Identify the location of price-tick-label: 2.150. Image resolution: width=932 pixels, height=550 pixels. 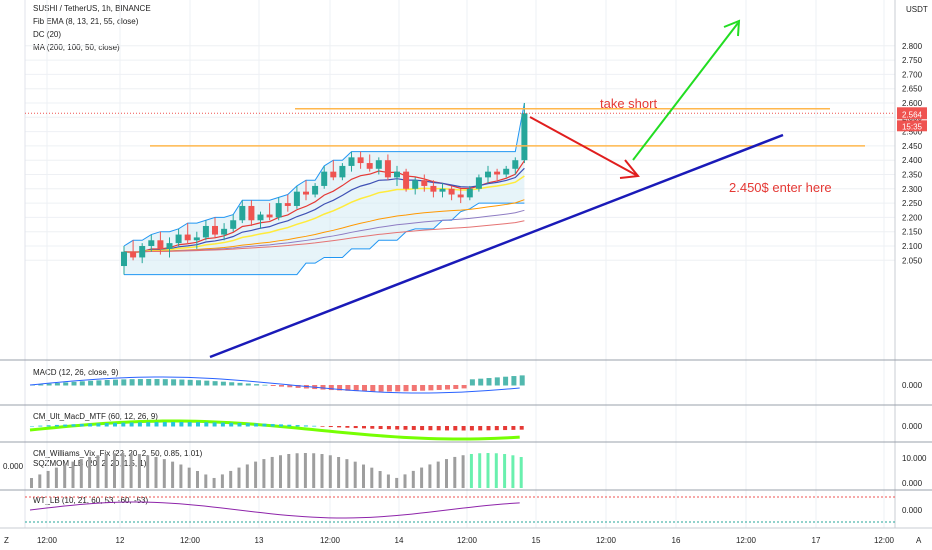
(912, 232).